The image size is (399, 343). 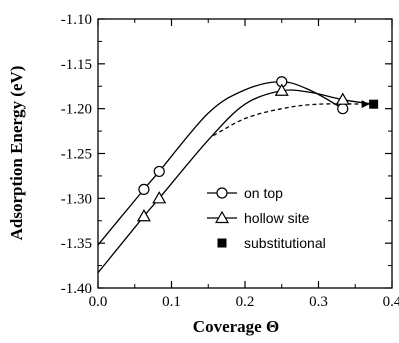 What do you see at coordinates (98, 302) in the screenshot?
I see `x-tick-label: 0.0` at bounding box center [98, 302].